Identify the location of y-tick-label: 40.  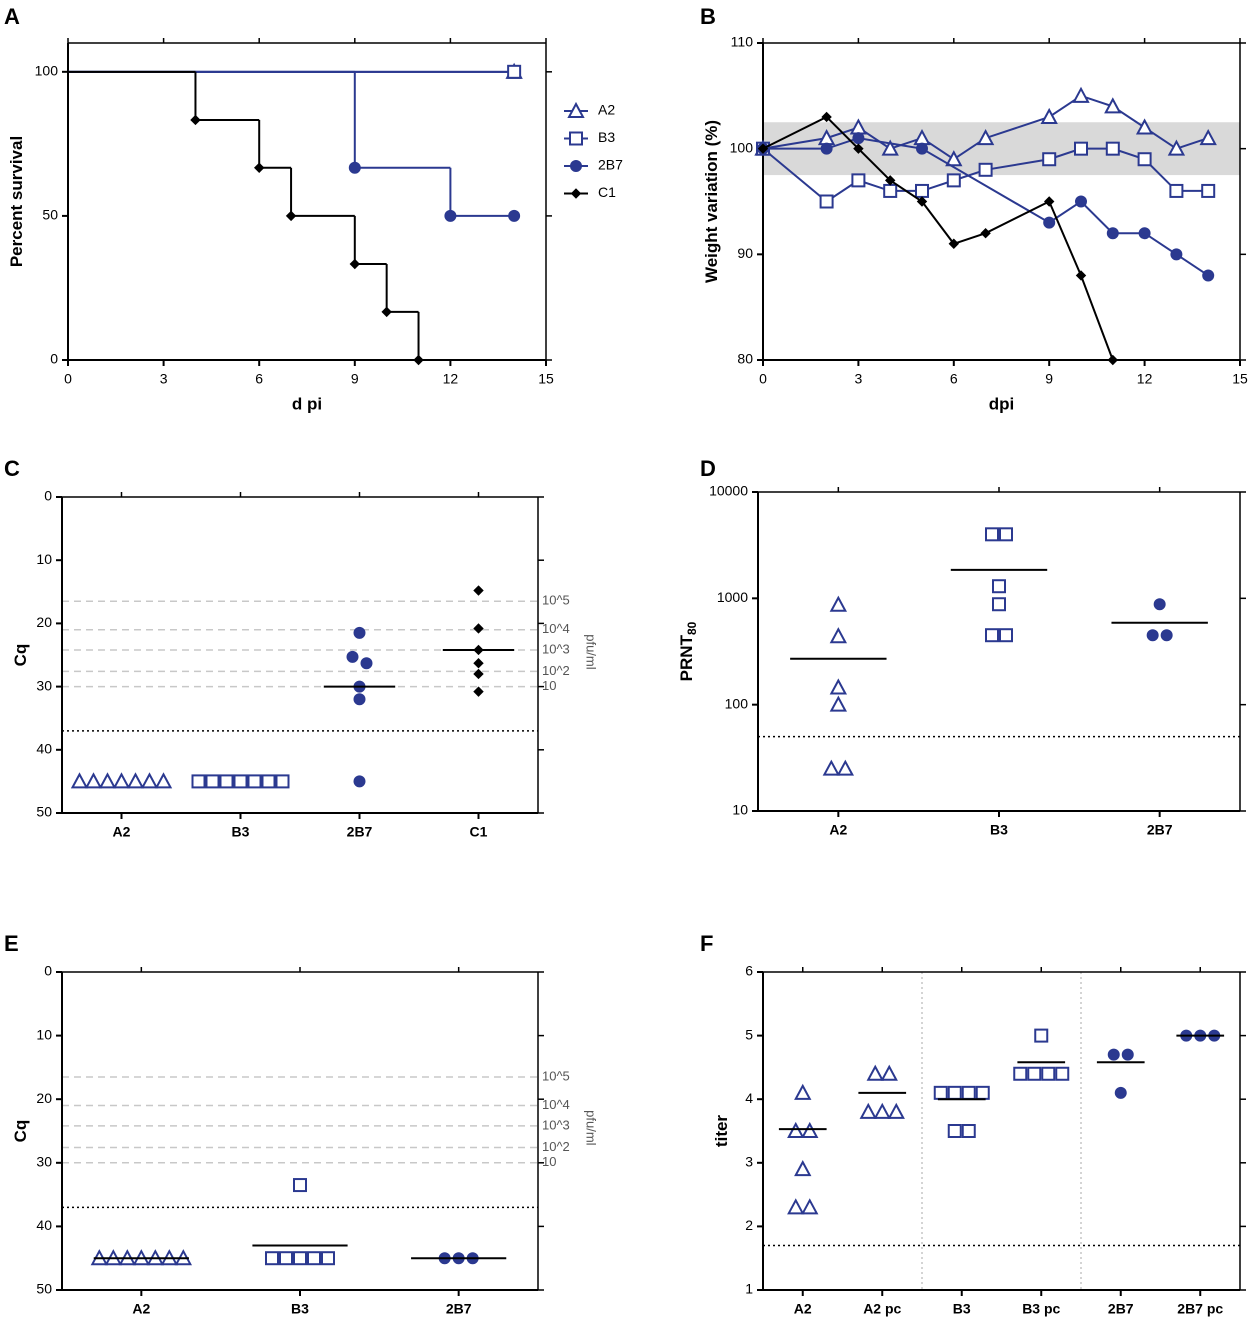
(44, 1225).